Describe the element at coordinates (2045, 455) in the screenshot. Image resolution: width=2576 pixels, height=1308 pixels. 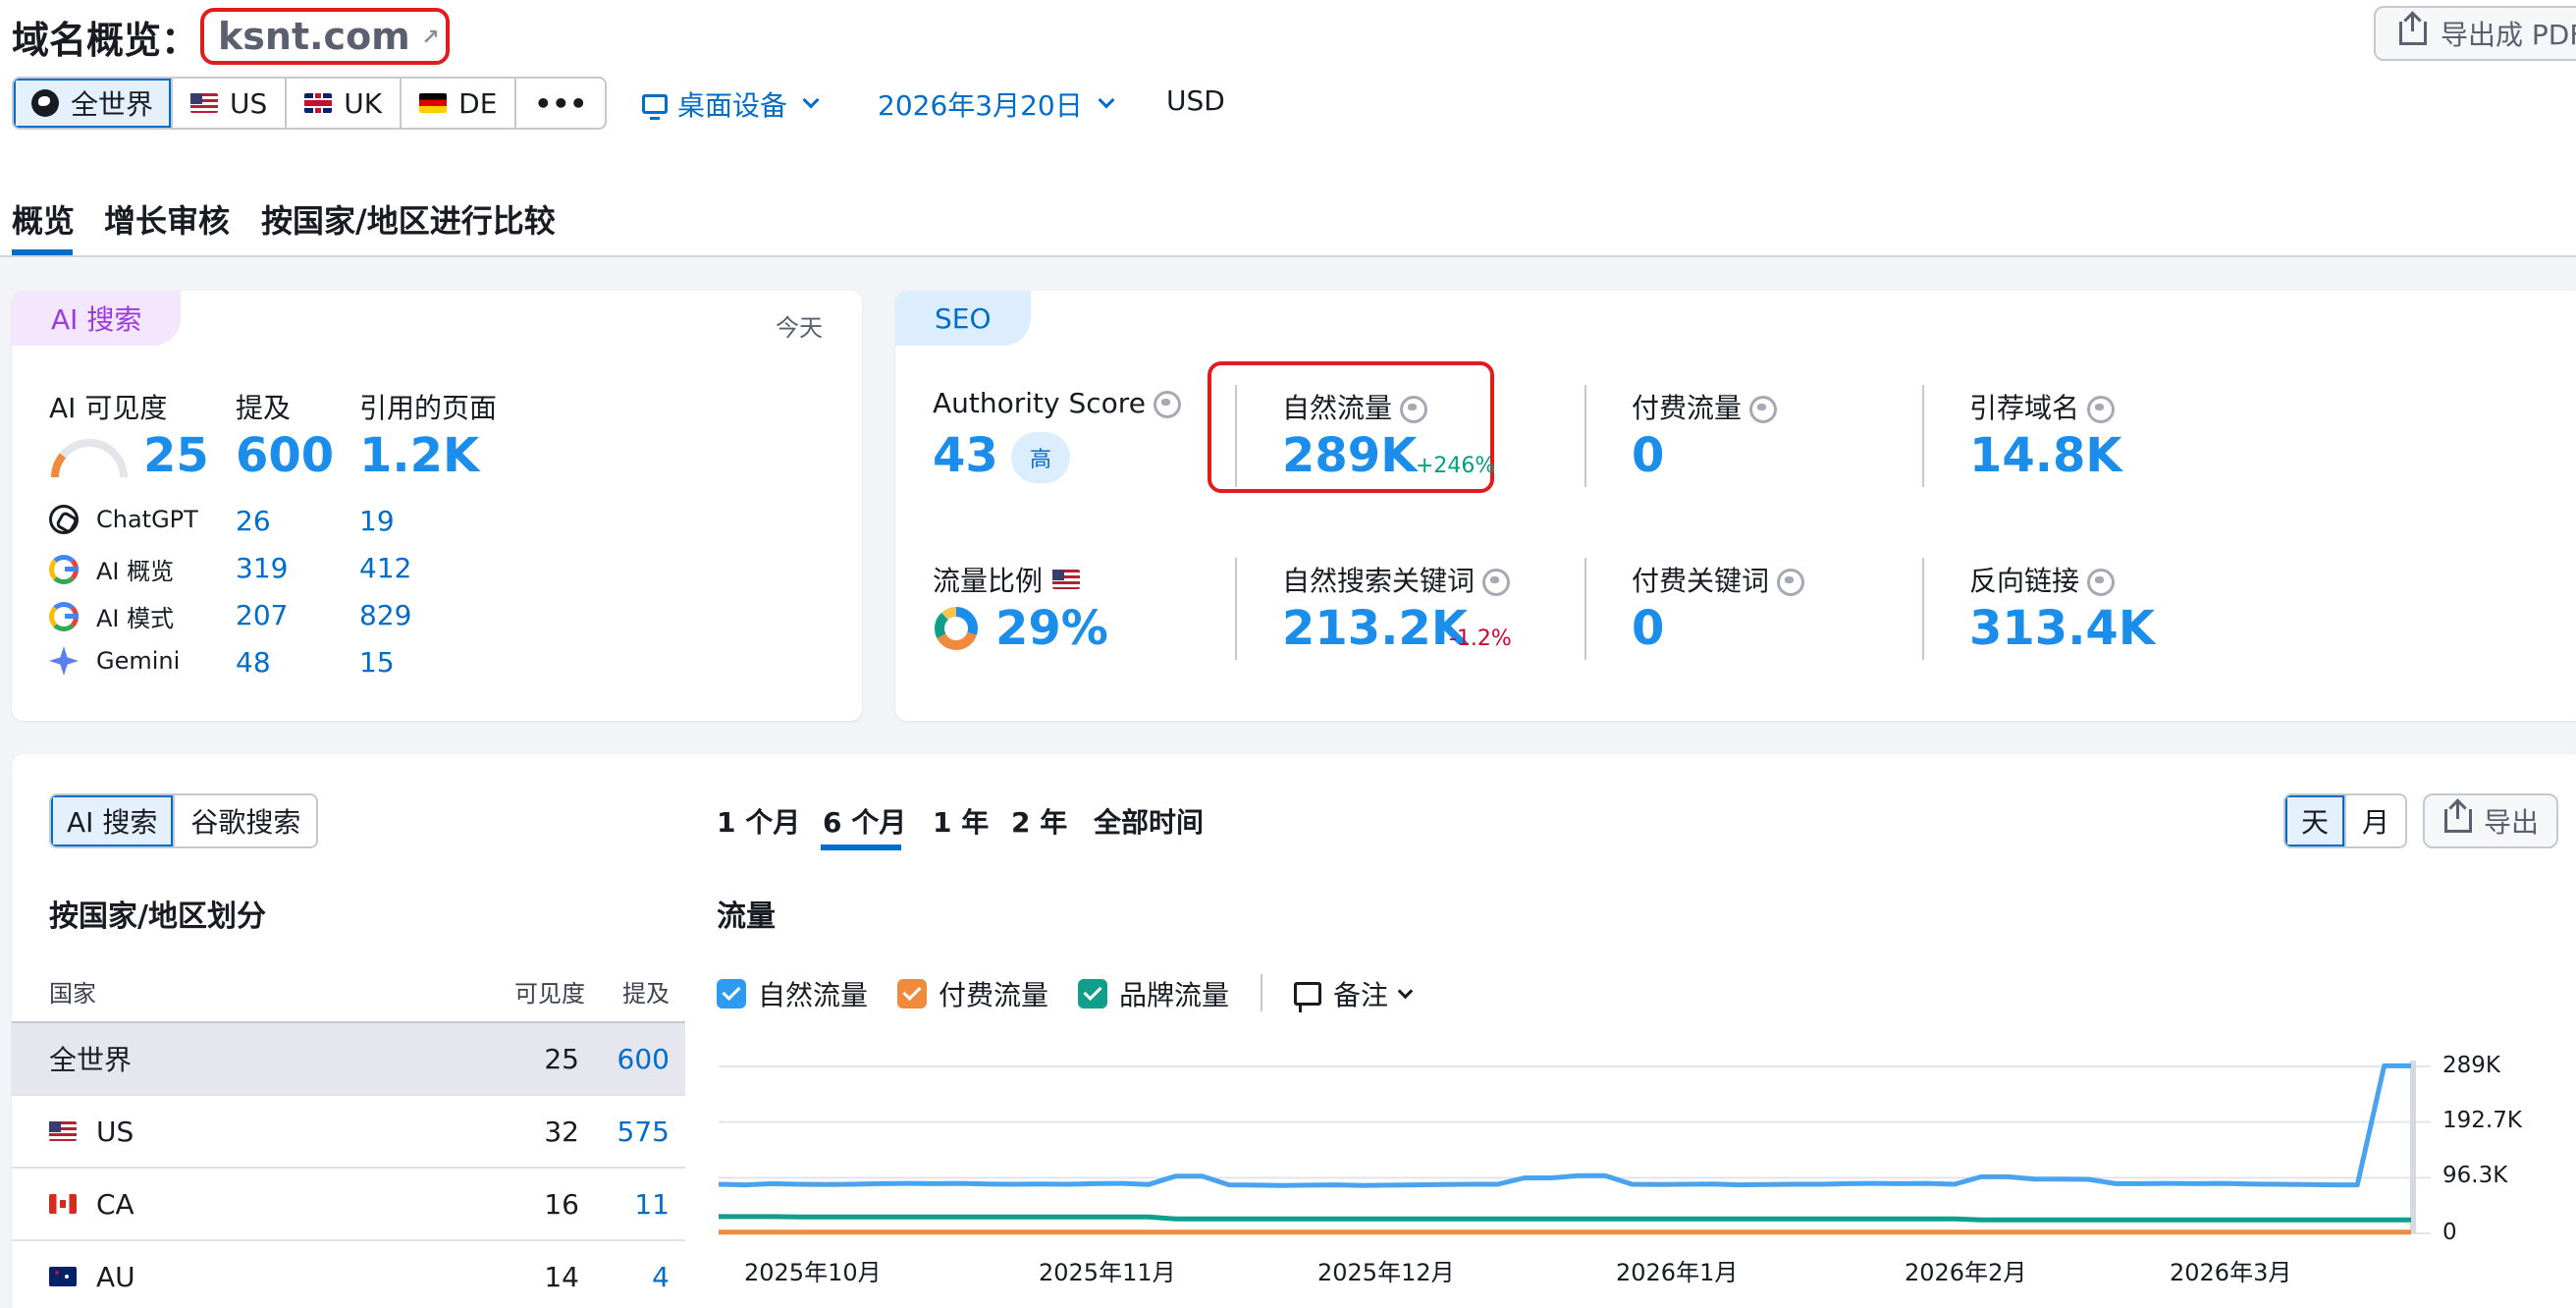
I see `referring-domains-value: 14.8K` at that location.